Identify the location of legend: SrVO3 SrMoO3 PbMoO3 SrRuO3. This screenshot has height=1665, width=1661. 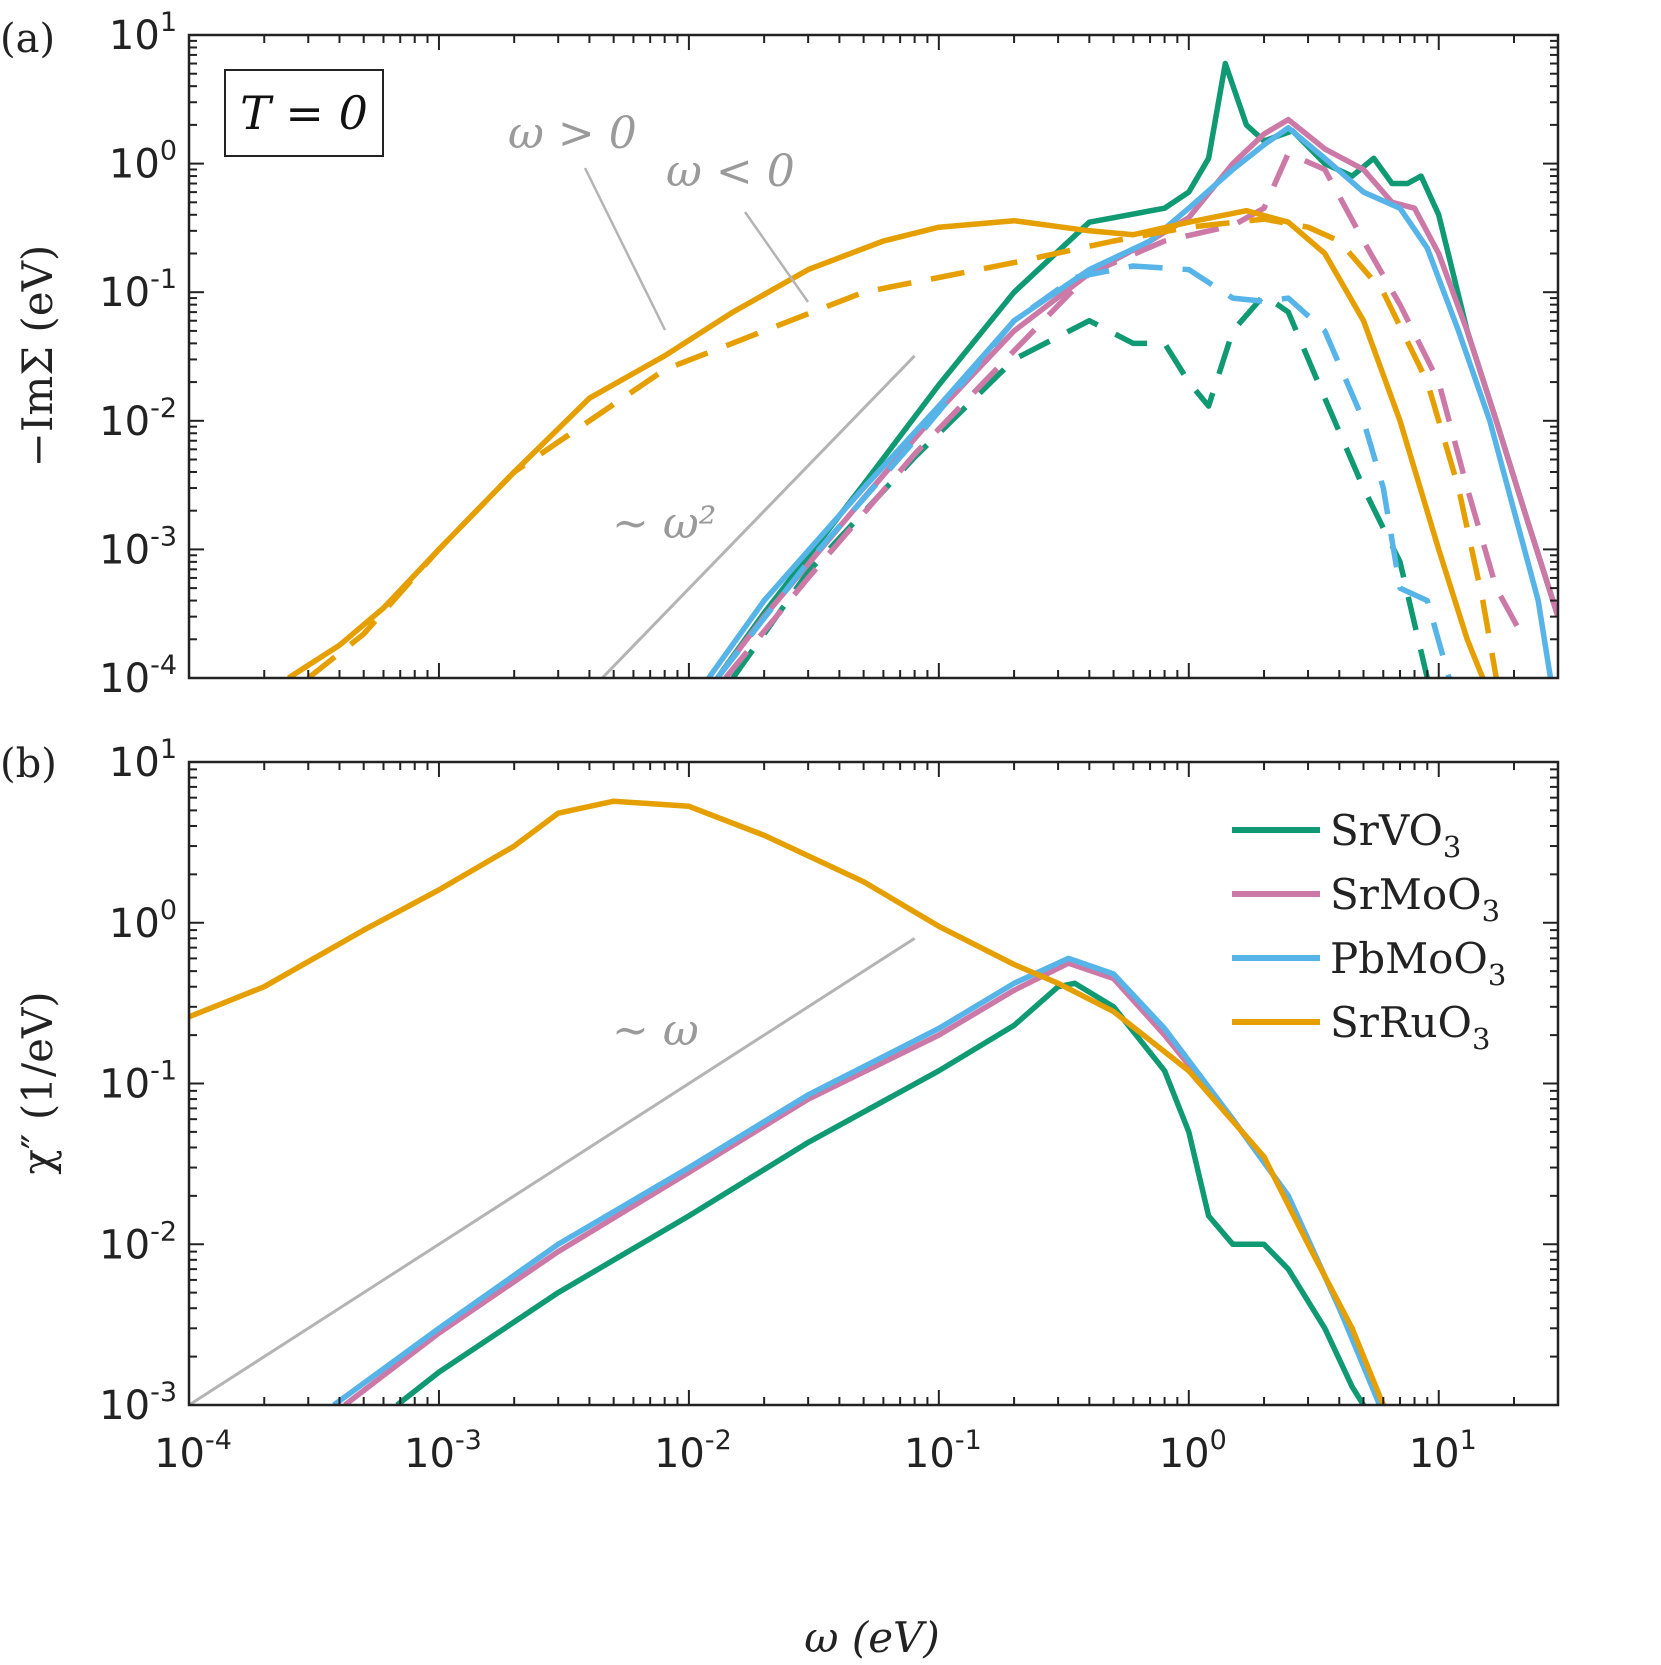
(1369, 931).